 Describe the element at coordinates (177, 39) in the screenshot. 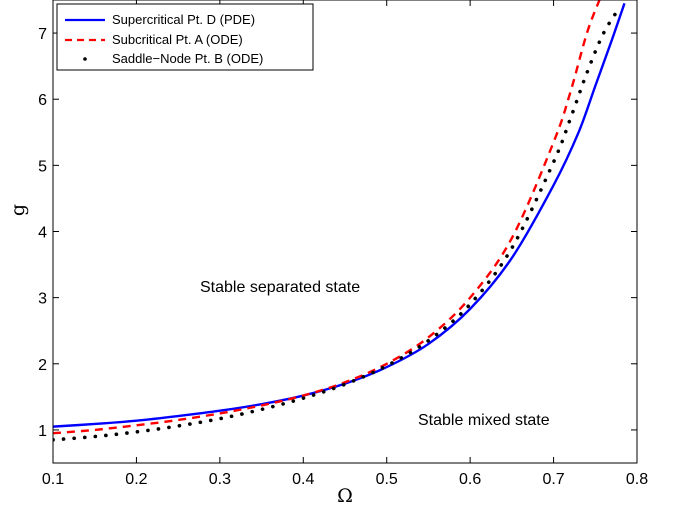

I see `legend-label-subcritical: Subcritical Pt. A (ODE)` at that location.